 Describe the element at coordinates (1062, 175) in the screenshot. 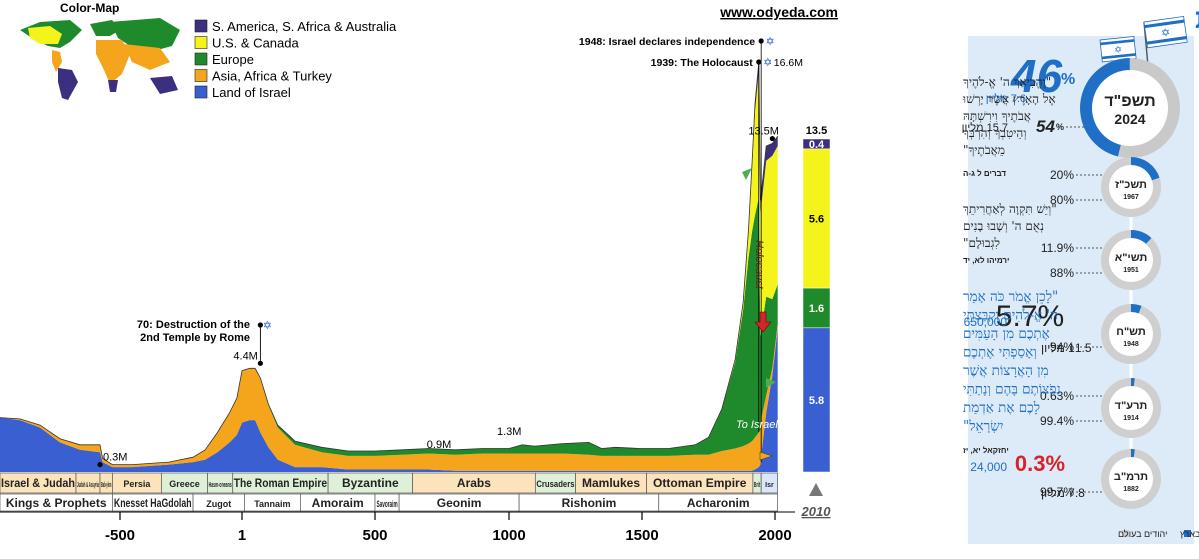

I see `row-israel-pct: 20%` at that location.